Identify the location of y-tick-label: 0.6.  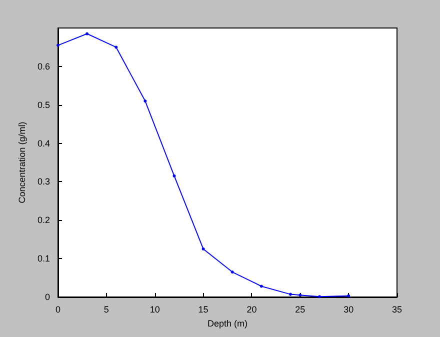
(43, 66).